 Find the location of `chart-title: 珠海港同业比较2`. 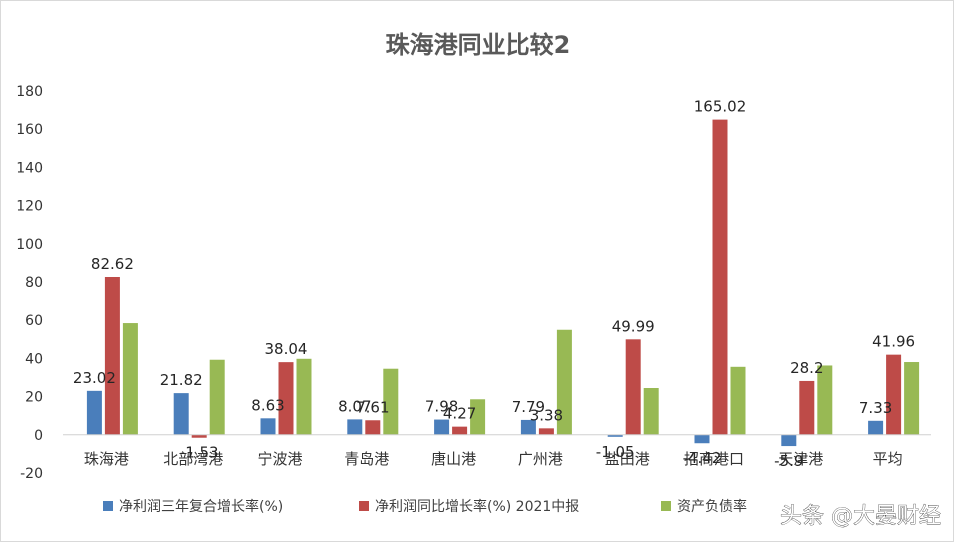

chart-title: 珠海港同业比较2 is located at coordinates (478, 45).